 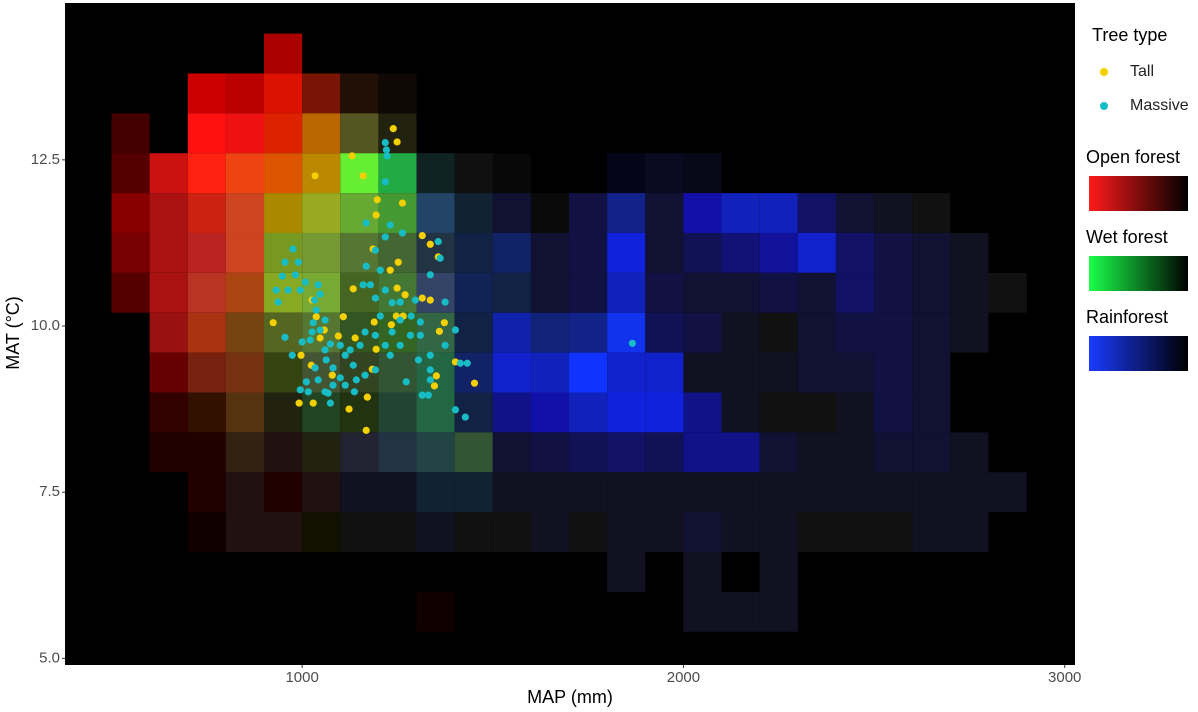 What do you see at coordinates (1104, 72) in the screenshot?
I see `legend-marker` at bounding box center [1104, 72].